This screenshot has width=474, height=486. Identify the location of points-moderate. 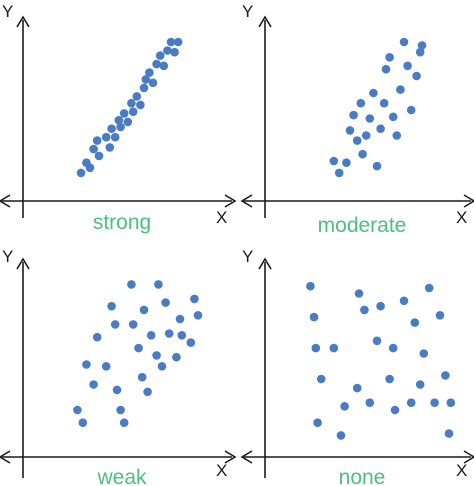
(378, 107).